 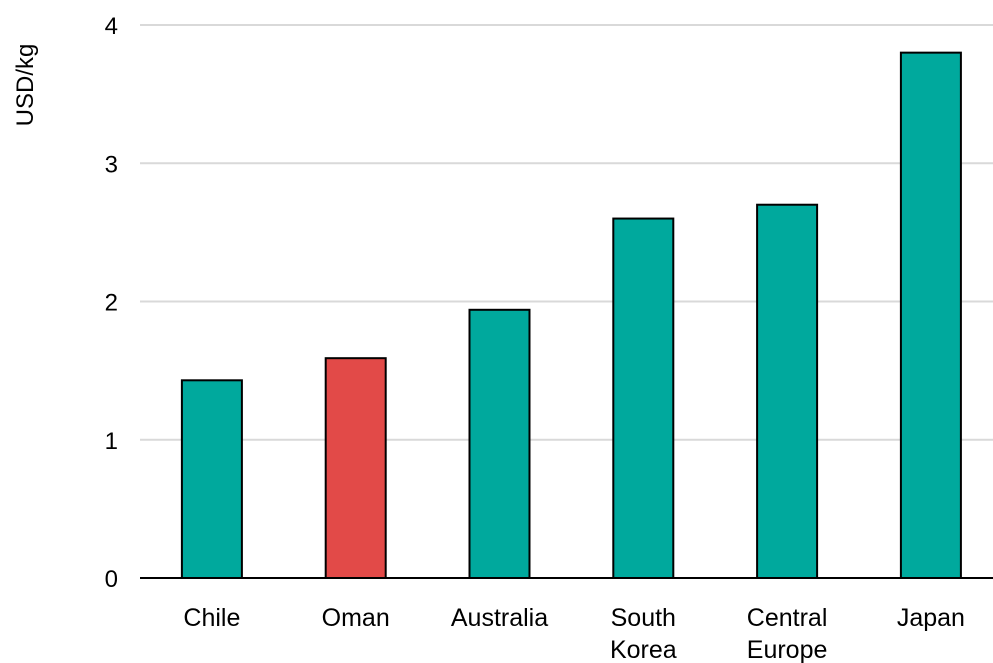 What do you see at coordinates (787, 618) in the screenshot?
I see `x-category-label-line: Central` at bounding box center [787, 618].